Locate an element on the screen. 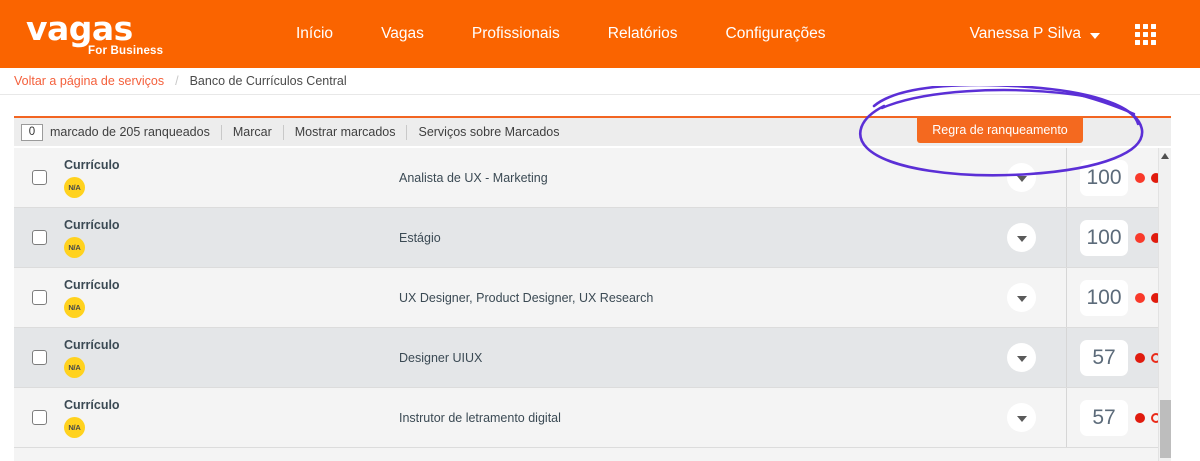 Image resolution: width=1200 pixels, height=461 pixels. user-menu: Vanessa P Silva is located at coordinates (1035, 34).